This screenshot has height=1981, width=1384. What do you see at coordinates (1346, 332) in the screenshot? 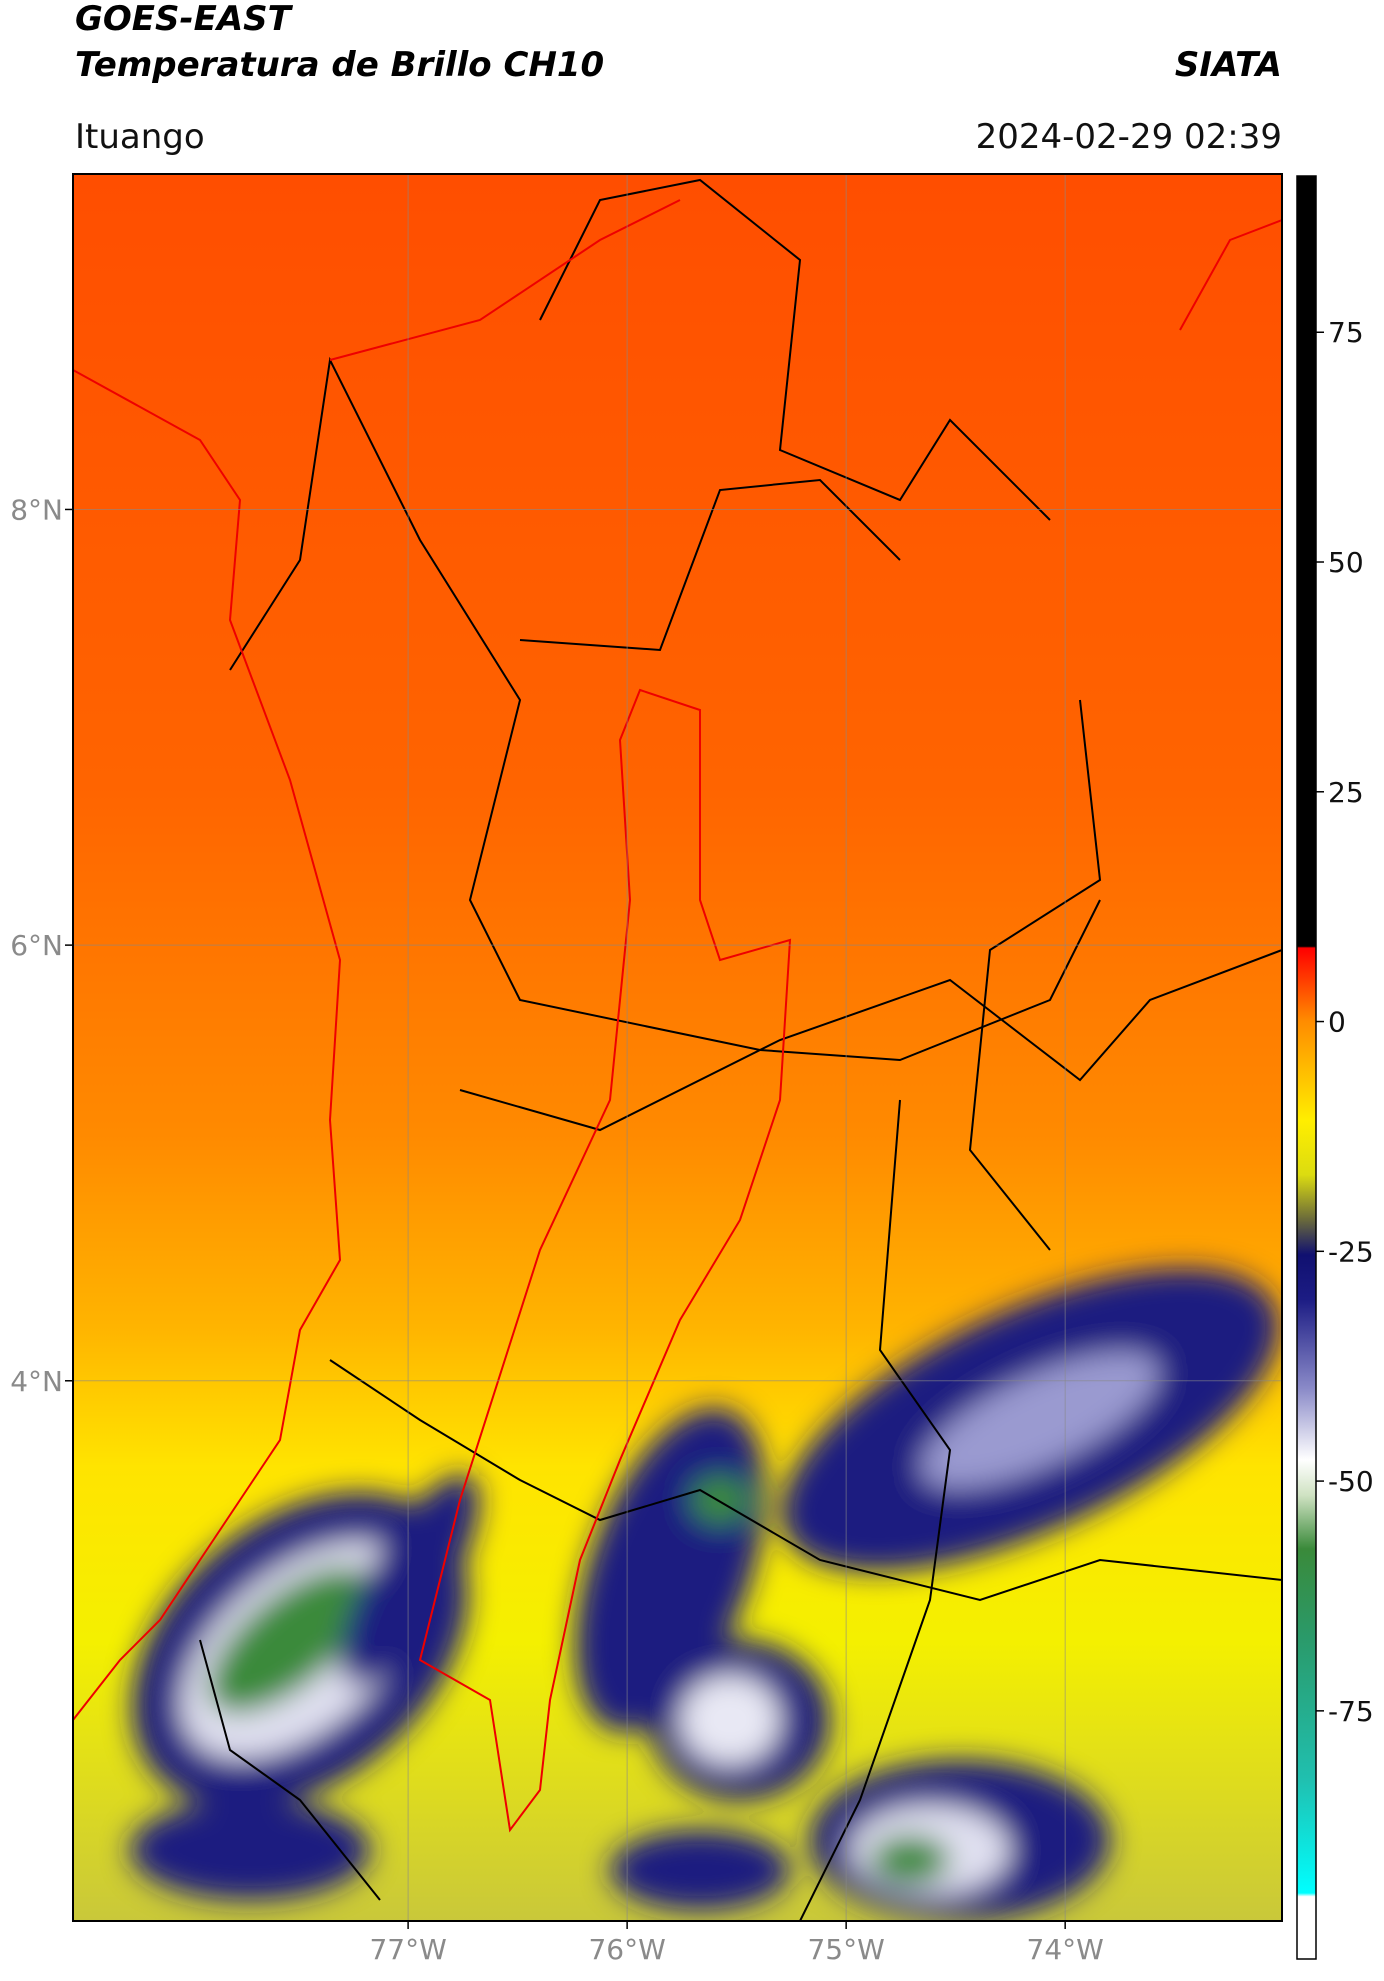
I see `colorbar-tick-label: 75` at bounding box center [1346, 332].